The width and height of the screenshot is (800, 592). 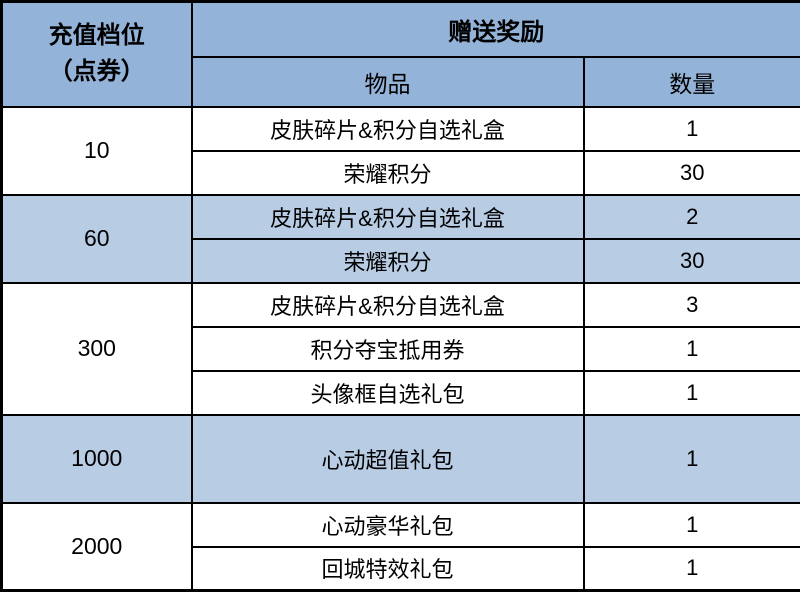 I want to click on qty-column-header: 数量, so click(x=692, y=82).